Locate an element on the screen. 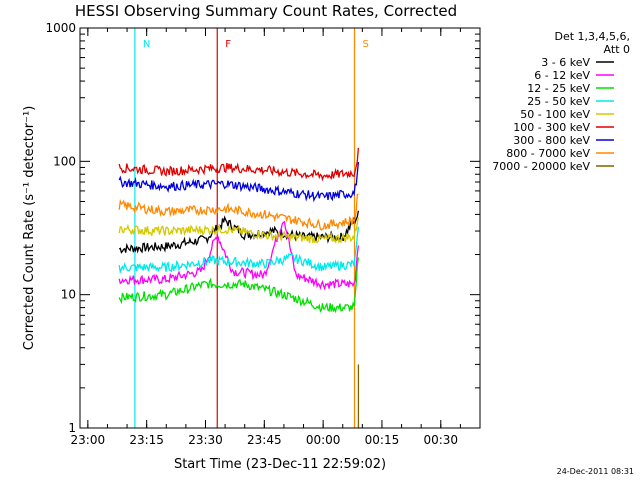 This screenshot has width=640, height=480. x-tick-label-6: 00:30 is located at coordinates (440, 440).